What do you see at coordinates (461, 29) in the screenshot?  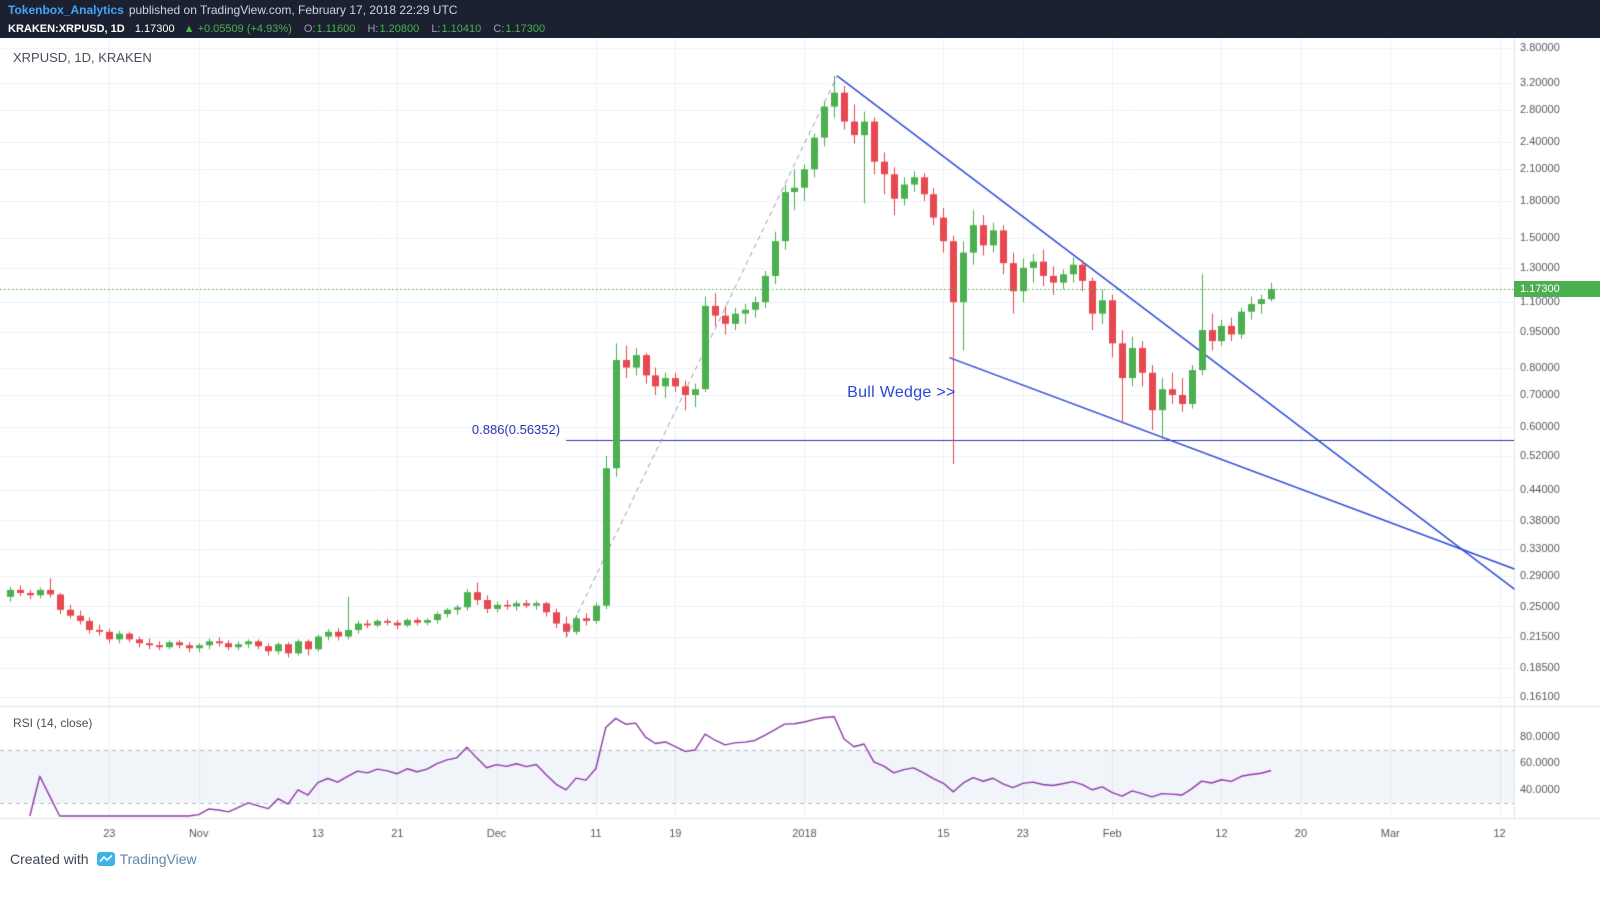 I see `ohlc-low-value: 1.10410` at bounding box center [461, 29].